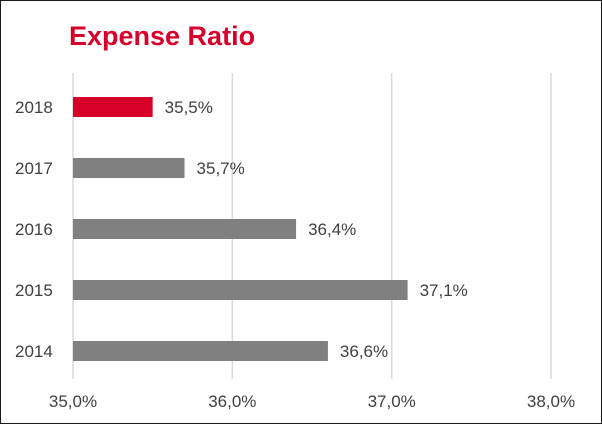 The width and height of the screenshot is (602, 424). Describe the element at coordinates (332, 229) in the screenshot. I see `bar-value-label: 36,4%` at that location.